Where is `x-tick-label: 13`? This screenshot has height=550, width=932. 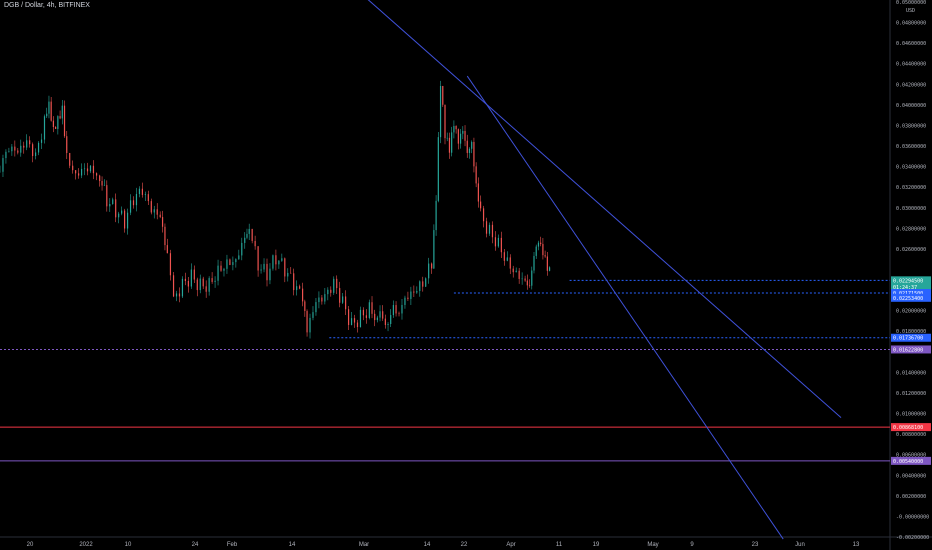
x-tick-label: 13 is located at coordinates (856, 545).